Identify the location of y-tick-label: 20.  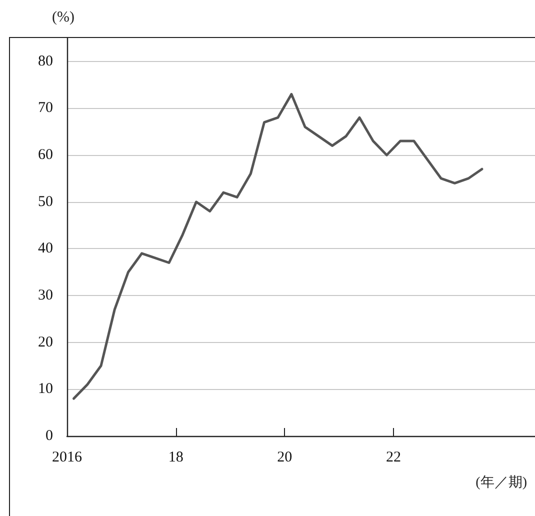
(45, 342).